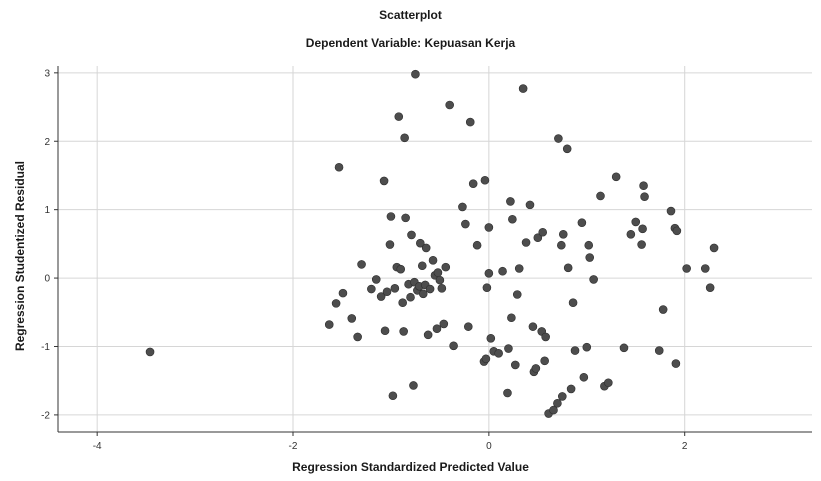  What do you see at coordinates (45, 347) in the screenshot?
I see `y-tick-label: -1` at bounding box center [45, 347].